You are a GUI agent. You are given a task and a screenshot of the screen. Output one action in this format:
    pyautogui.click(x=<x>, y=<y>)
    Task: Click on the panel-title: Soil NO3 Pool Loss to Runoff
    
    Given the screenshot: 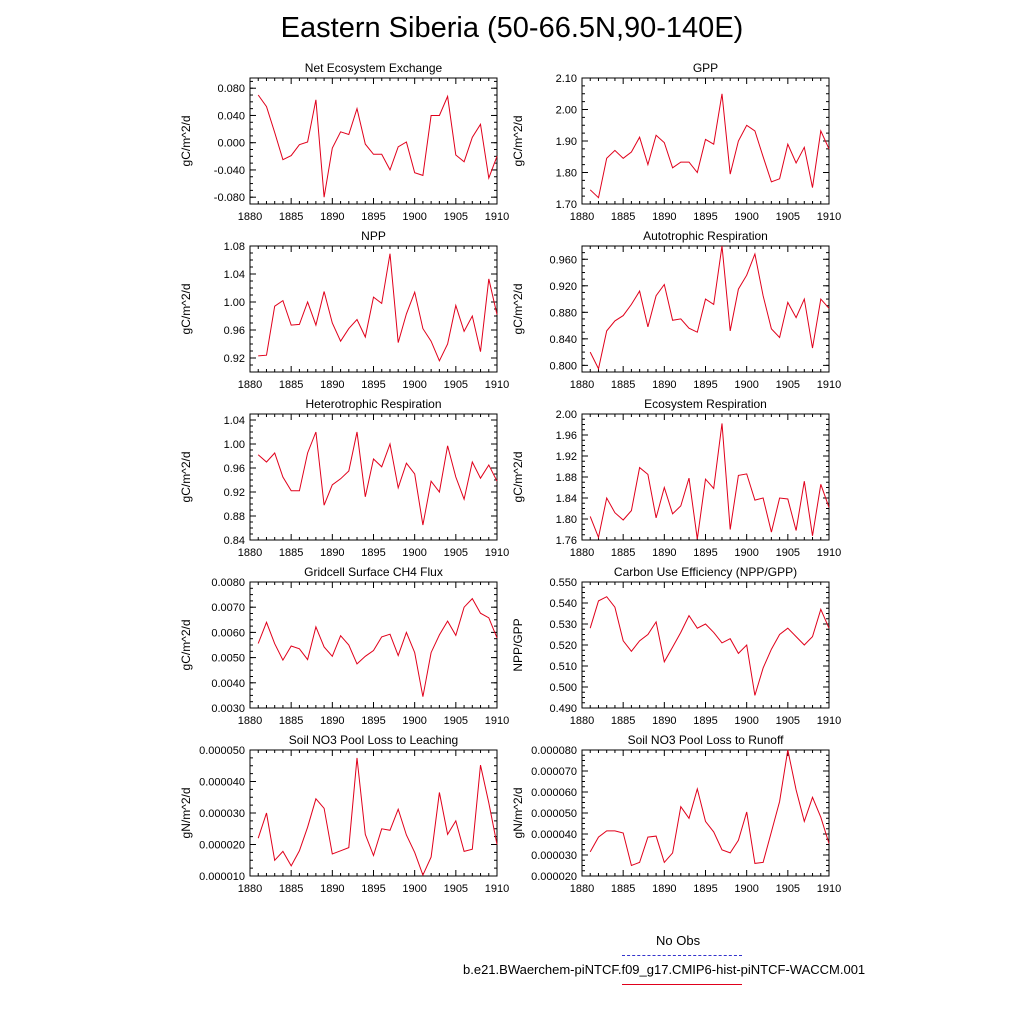 What is the action you would take?
    pyautogui.click(x=706, y=740)
    